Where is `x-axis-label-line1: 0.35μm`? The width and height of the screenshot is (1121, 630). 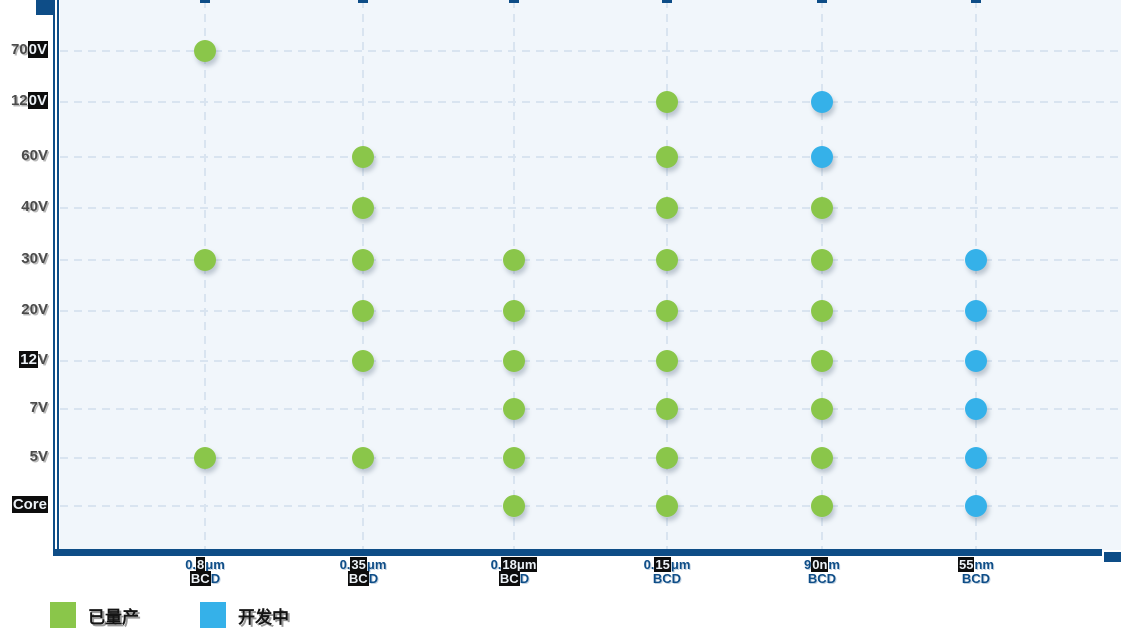
x-axis-label-line1: 0.35μm is located at coordinates (363, 564).